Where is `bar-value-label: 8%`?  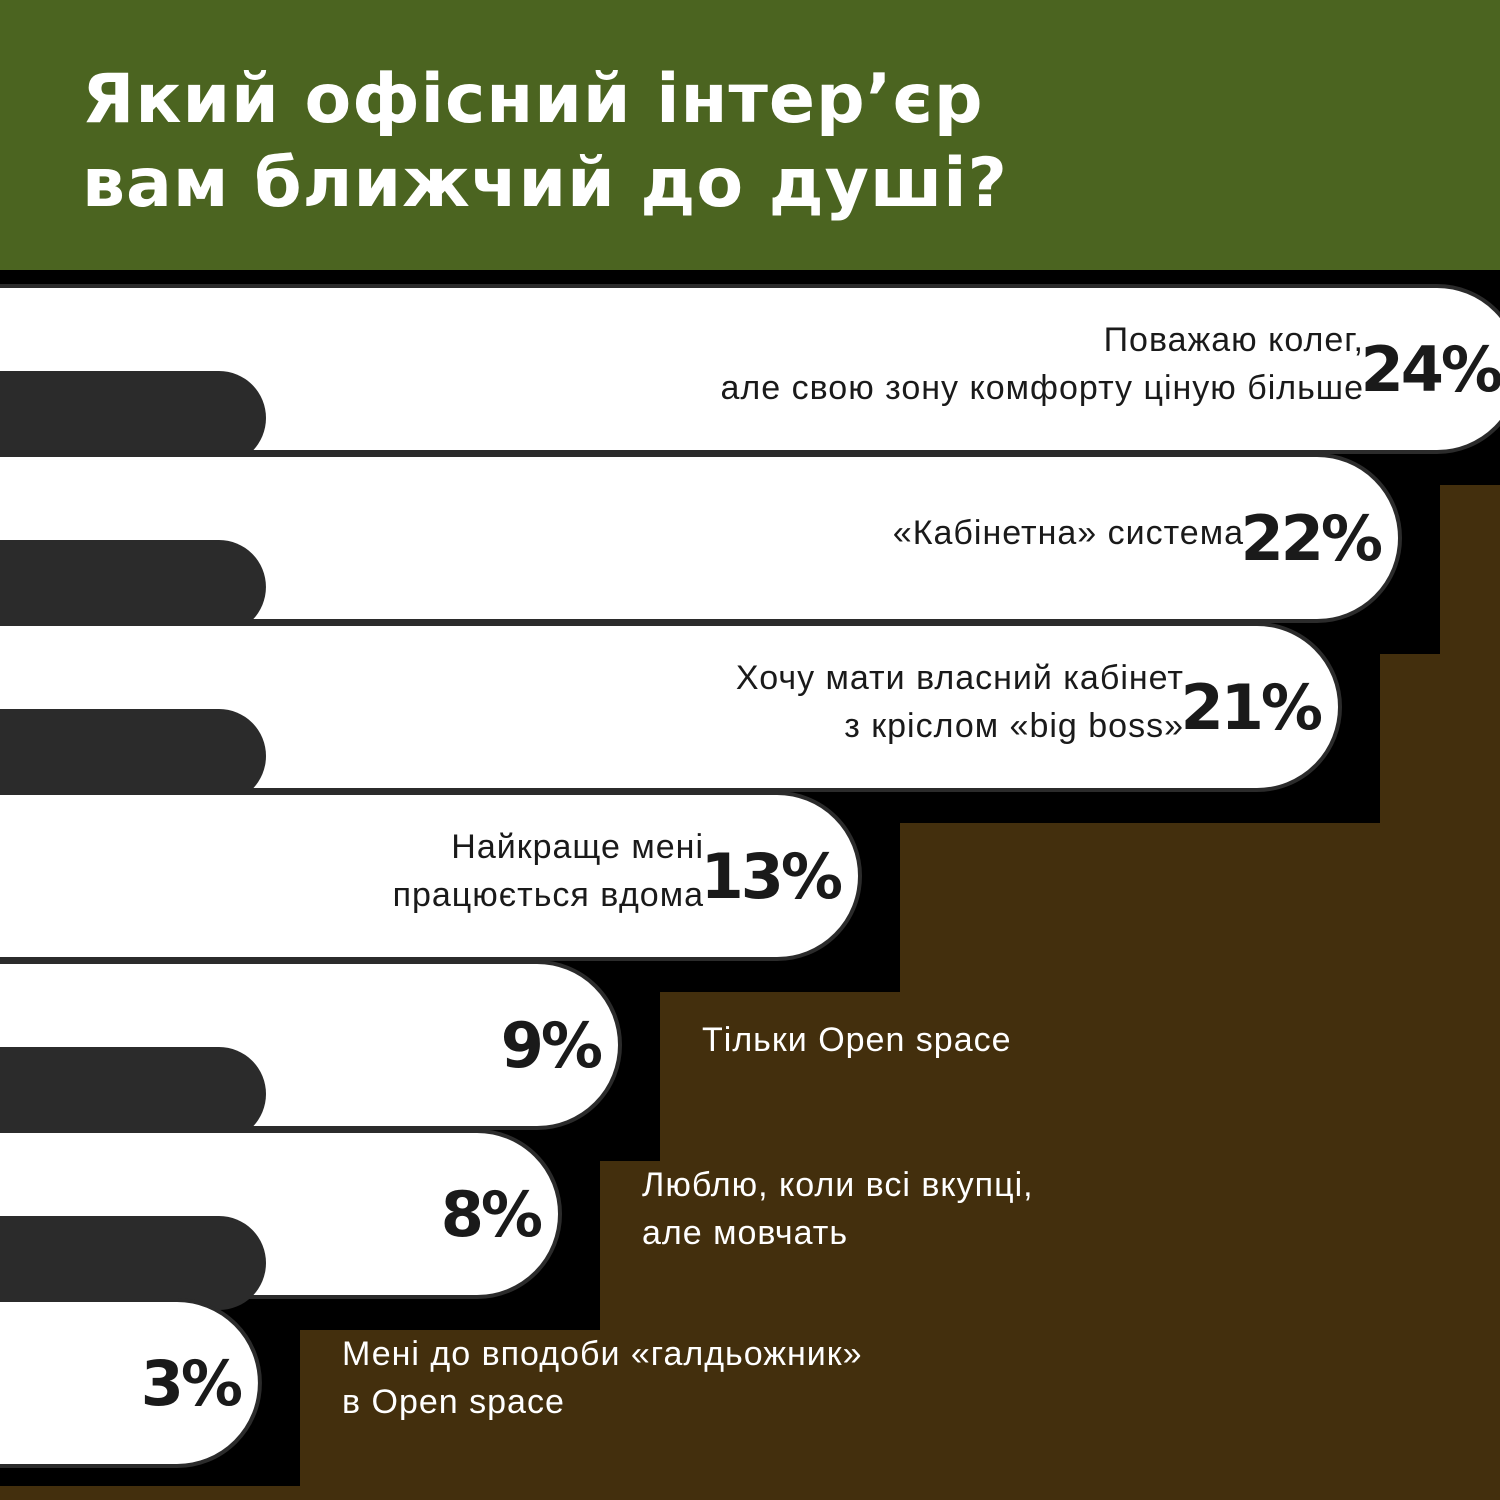
bar-value-label: 8% is located at coordinates (491, 1214).